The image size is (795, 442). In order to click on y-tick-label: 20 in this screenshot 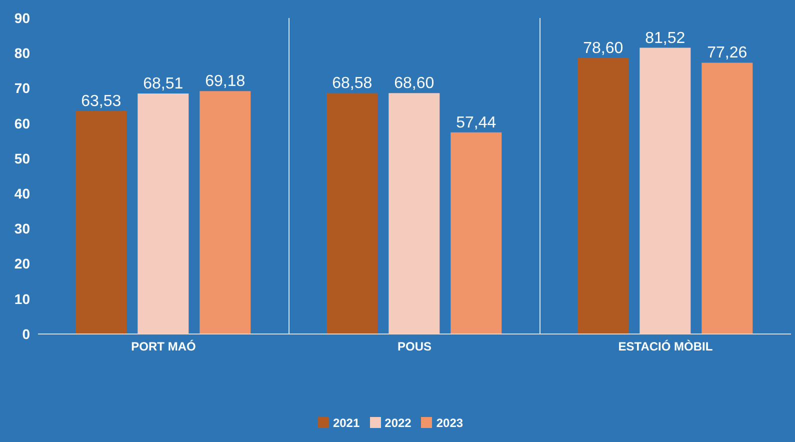, I will do `click(22, 264)`.